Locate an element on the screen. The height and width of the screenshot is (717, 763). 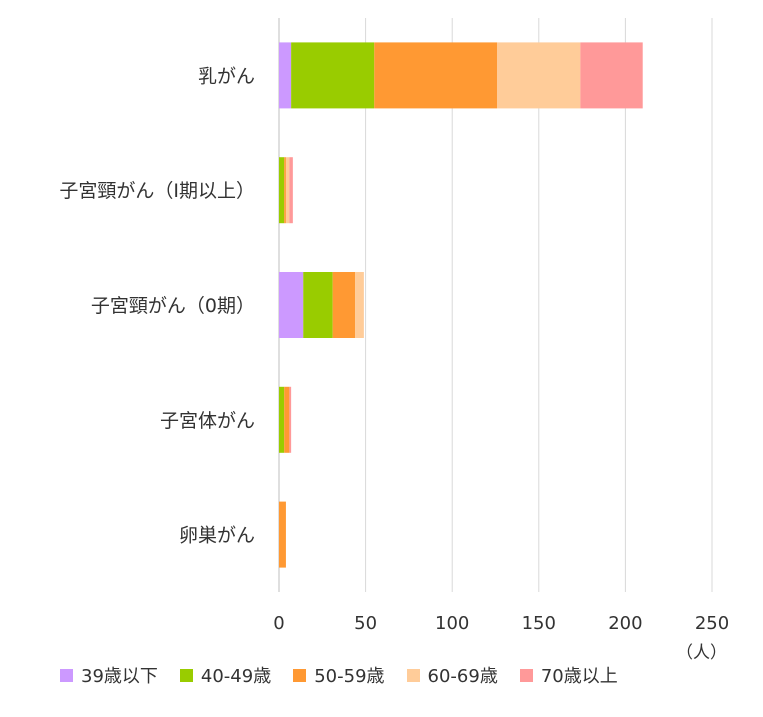
x-tick-label: 100 is located at coordinates (452, 623).